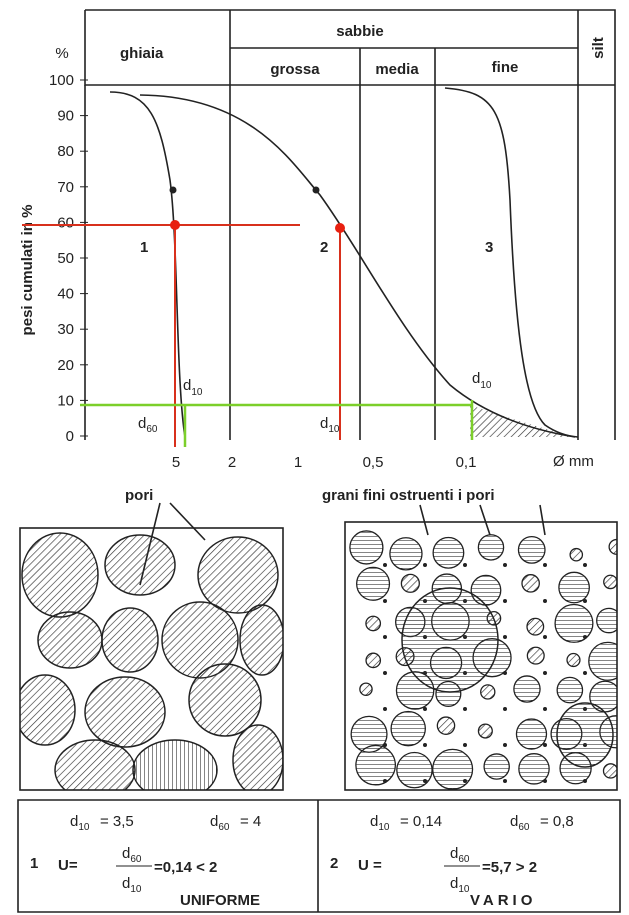  Describe the element at coordinates (360, 31) in the screenshot. I see `sands-label: sabbie` at that location.